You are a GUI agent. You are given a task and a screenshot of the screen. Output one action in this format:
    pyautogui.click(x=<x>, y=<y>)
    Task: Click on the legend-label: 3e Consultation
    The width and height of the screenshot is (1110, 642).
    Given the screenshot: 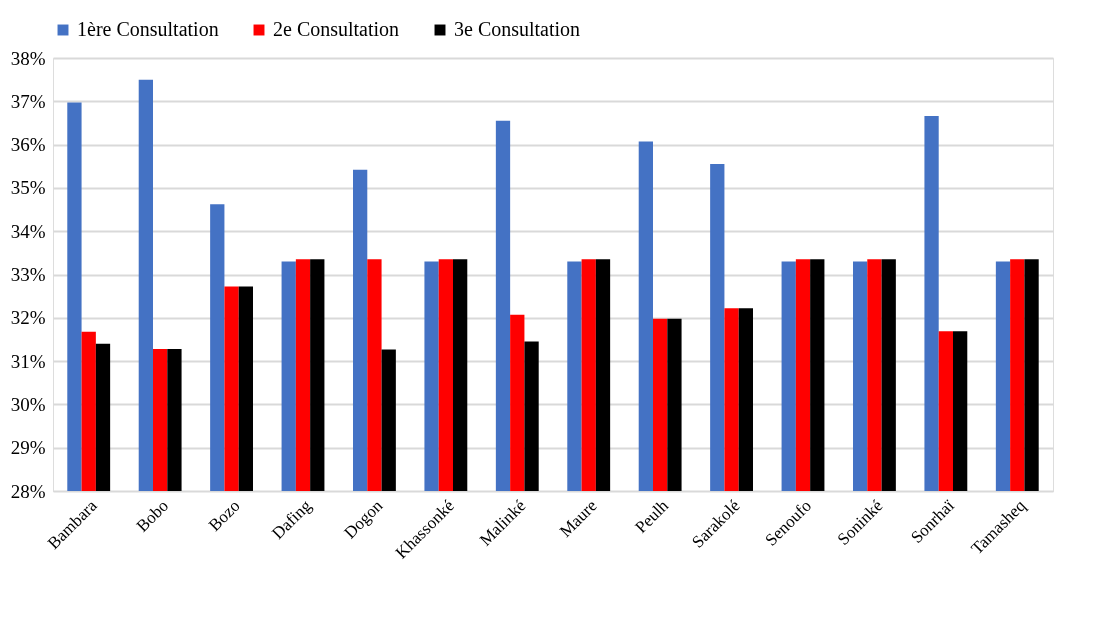 What is the action you would take?
    pyautogui.click(x=517, y=29)
    